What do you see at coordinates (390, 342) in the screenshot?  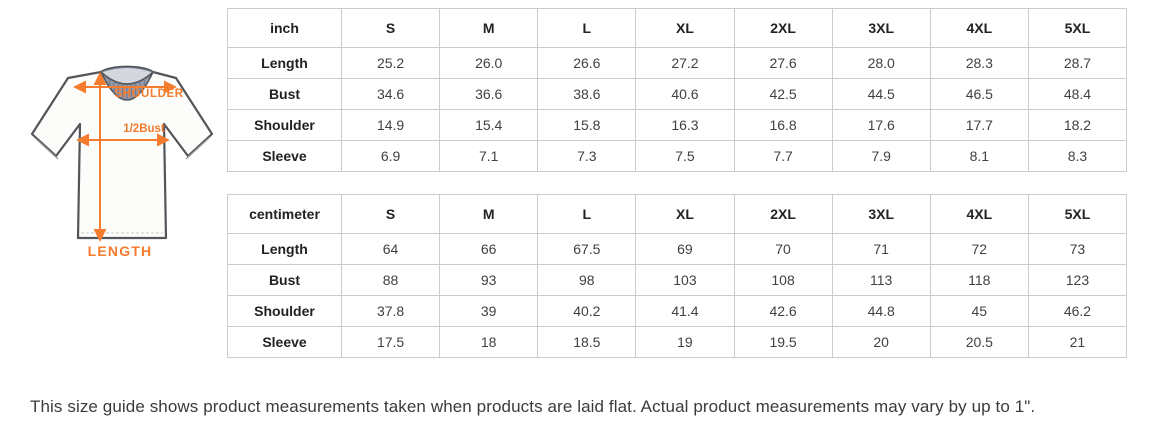 I see `measurement-value-cell: 17.5` at bounding box center [390, 342].